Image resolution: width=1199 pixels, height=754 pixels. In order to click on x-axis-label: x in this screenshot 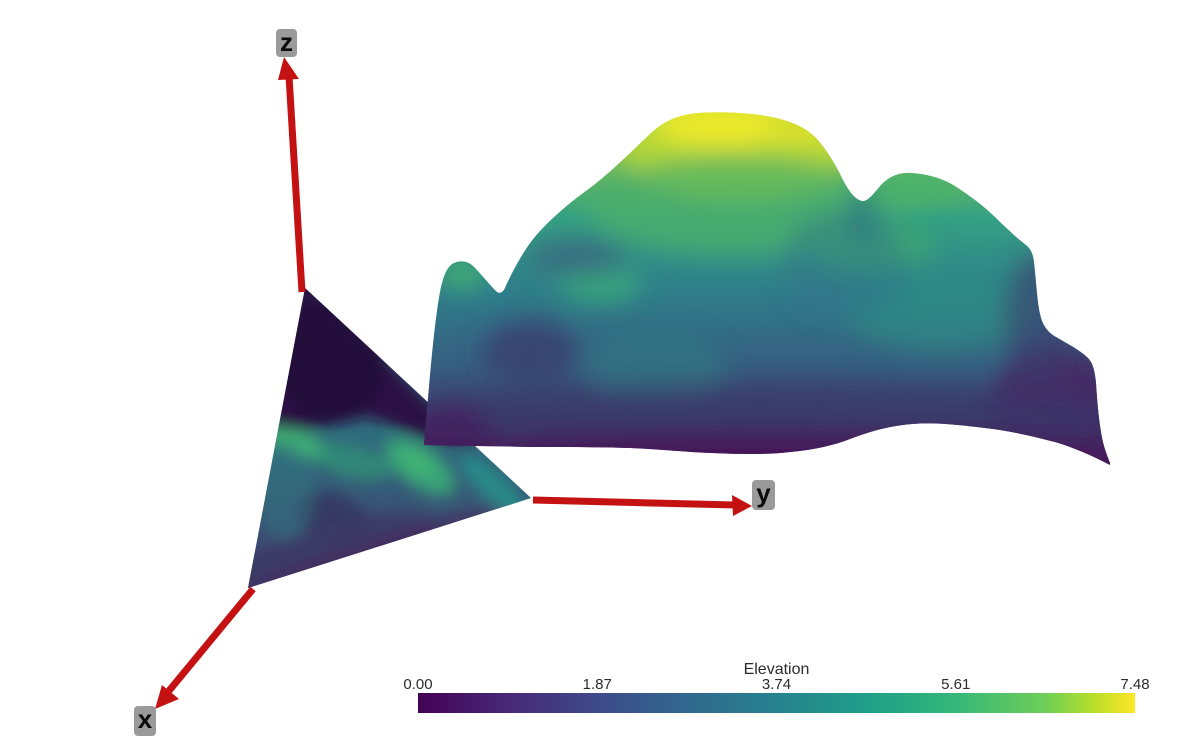, I will do `click(145, 720)`.